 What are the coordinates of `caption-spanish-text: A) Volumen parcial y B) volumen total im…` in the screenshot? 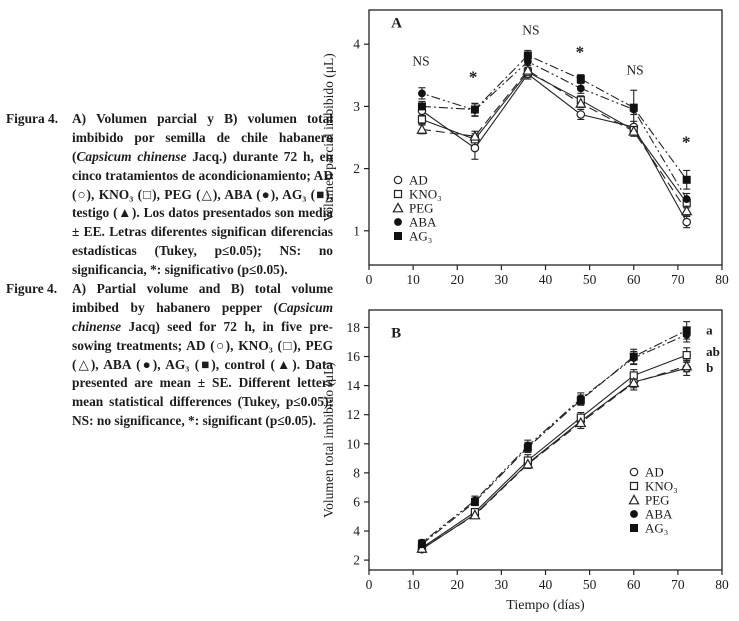 It's located at (202, 194).